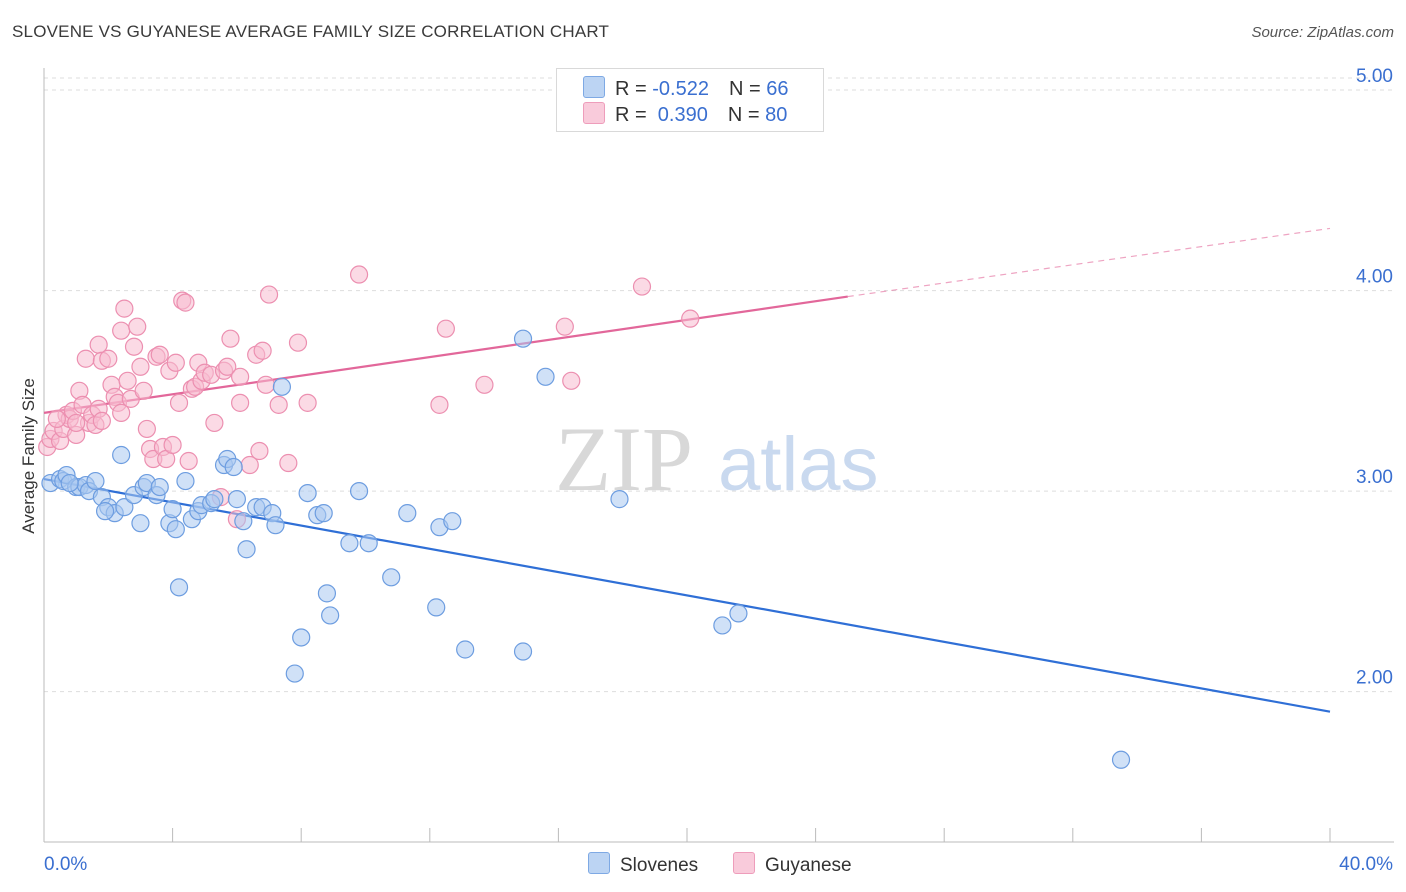 This screenshot has width=1406, height=892. Describe the element at coordinates (1089, 262) in the screenshot. I see `trend-line-guyanese-projection` at that location.